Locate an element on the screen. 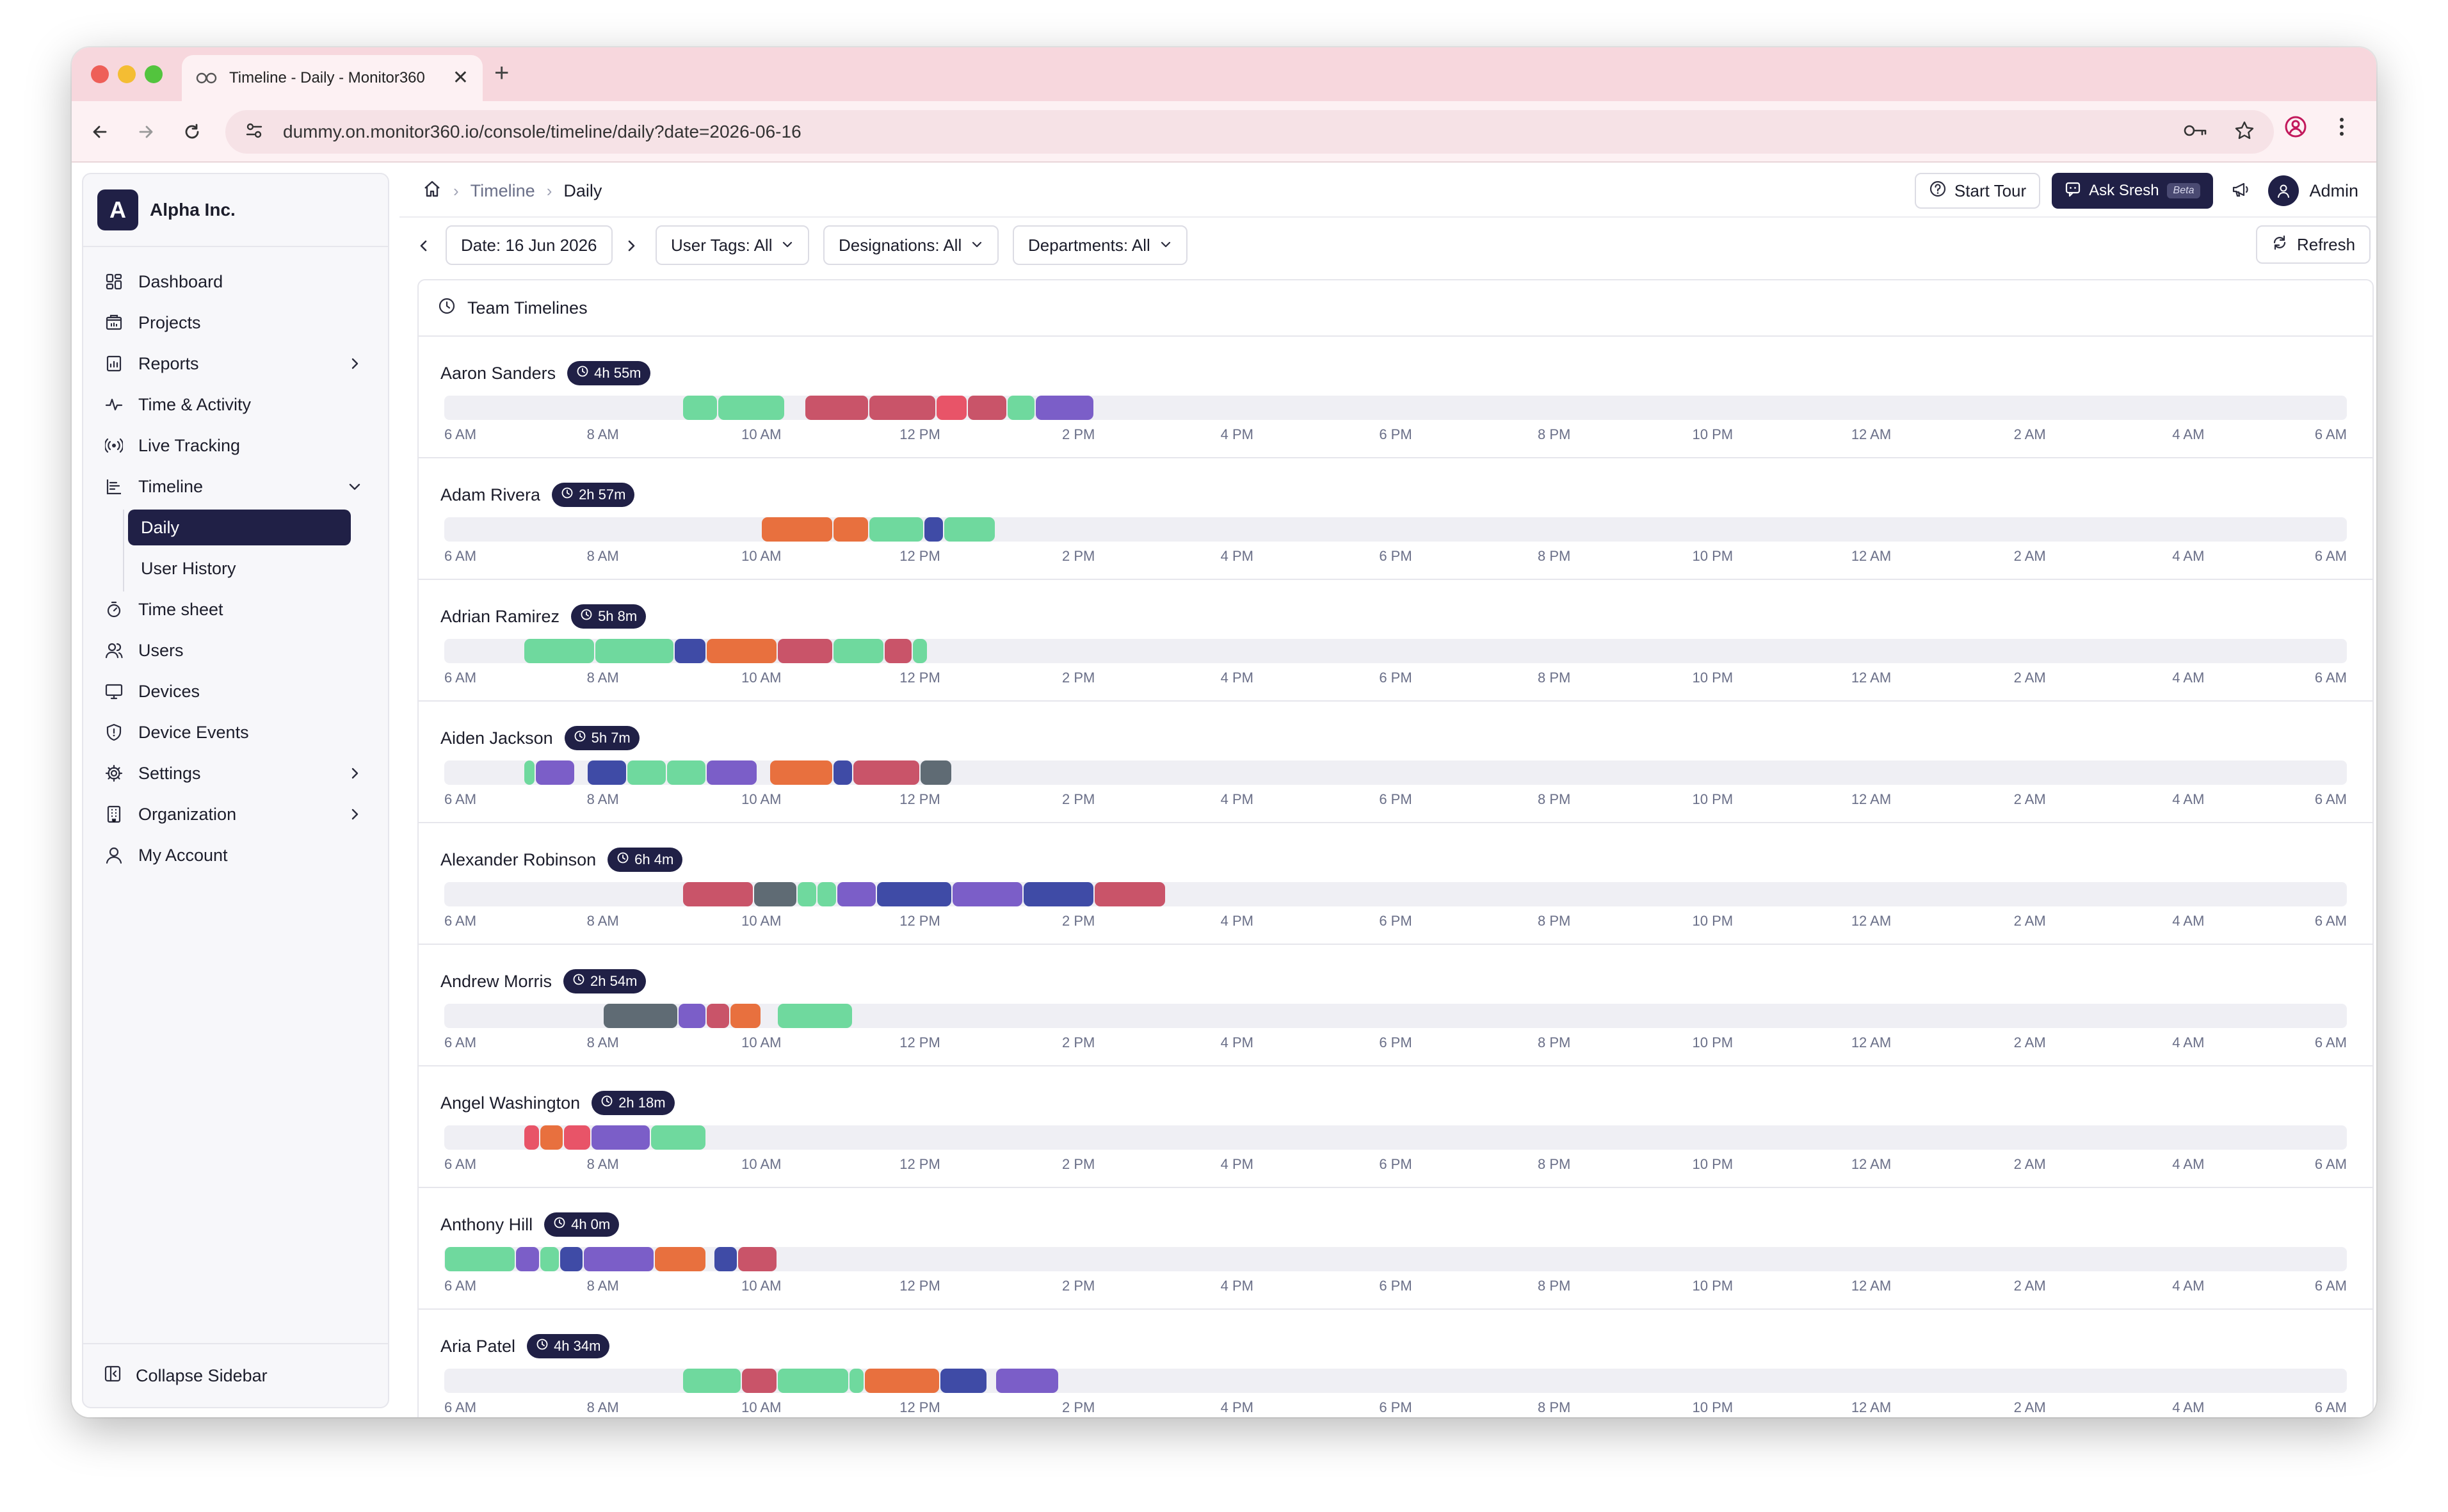 This screenshot has height=1512, width=2448. user-name: Alexander Robinson is located at coordinates (518, 859).